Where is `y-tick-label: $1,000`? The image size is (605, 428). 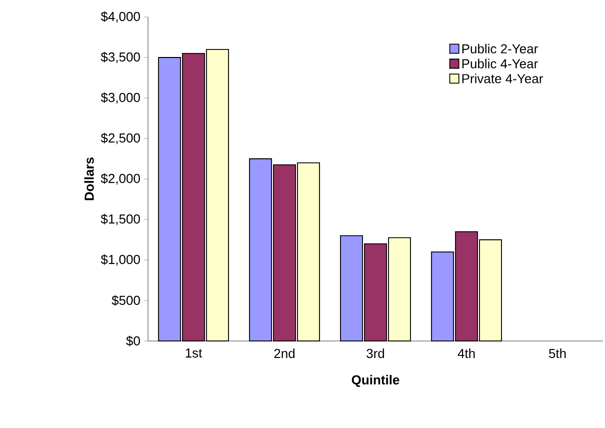
y-tick-label: $1,000 is located at coordinates (120, 260).